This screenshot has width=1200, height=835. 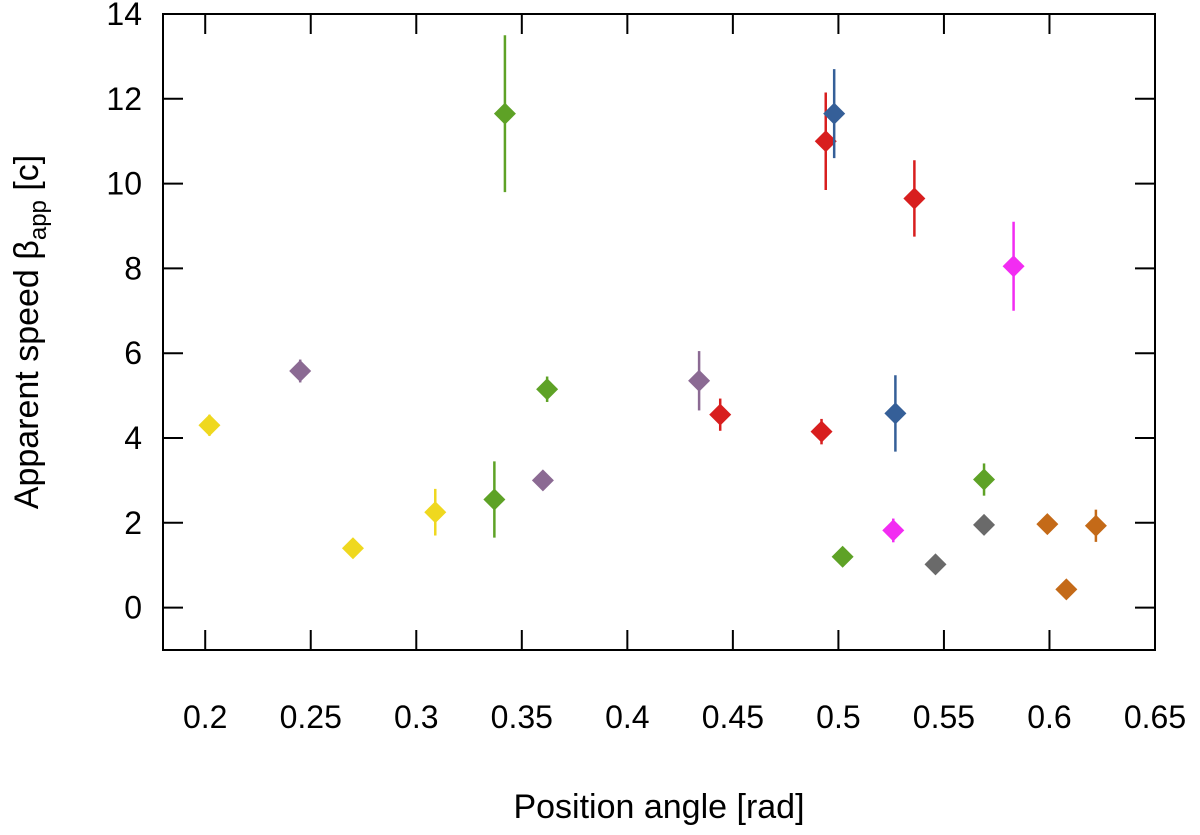 What do you see at coordinates (838, 717) in the screenshot?
I see `x-tick-label: 0.5` at bounding box center [838, 717].